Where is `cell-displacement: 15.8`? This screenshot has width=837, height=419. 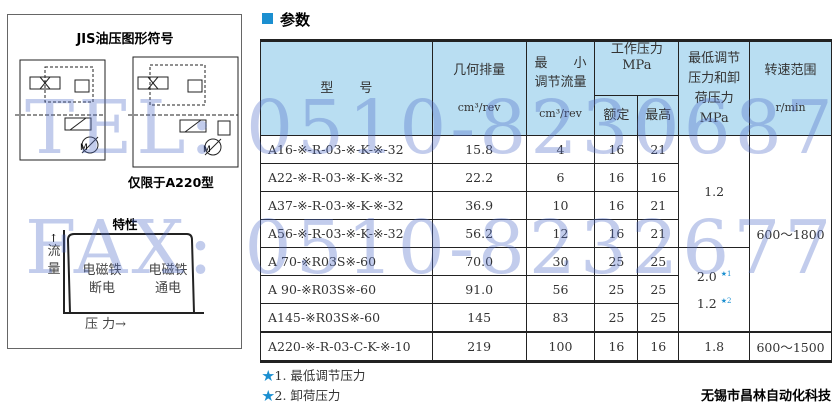
cell-displacement: 15.8 is located at coordinates (479, 149).